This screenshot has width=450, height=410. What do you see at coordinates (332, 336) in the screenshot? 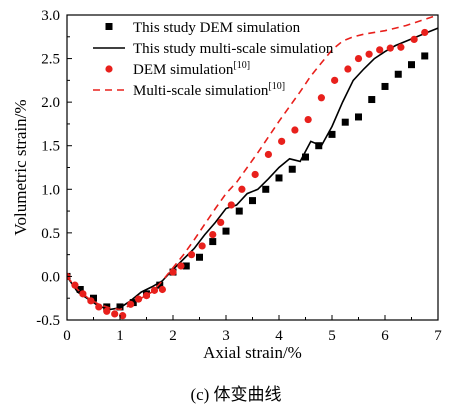
I see `x-tick-label: 5` at bounding box center [332, 336].